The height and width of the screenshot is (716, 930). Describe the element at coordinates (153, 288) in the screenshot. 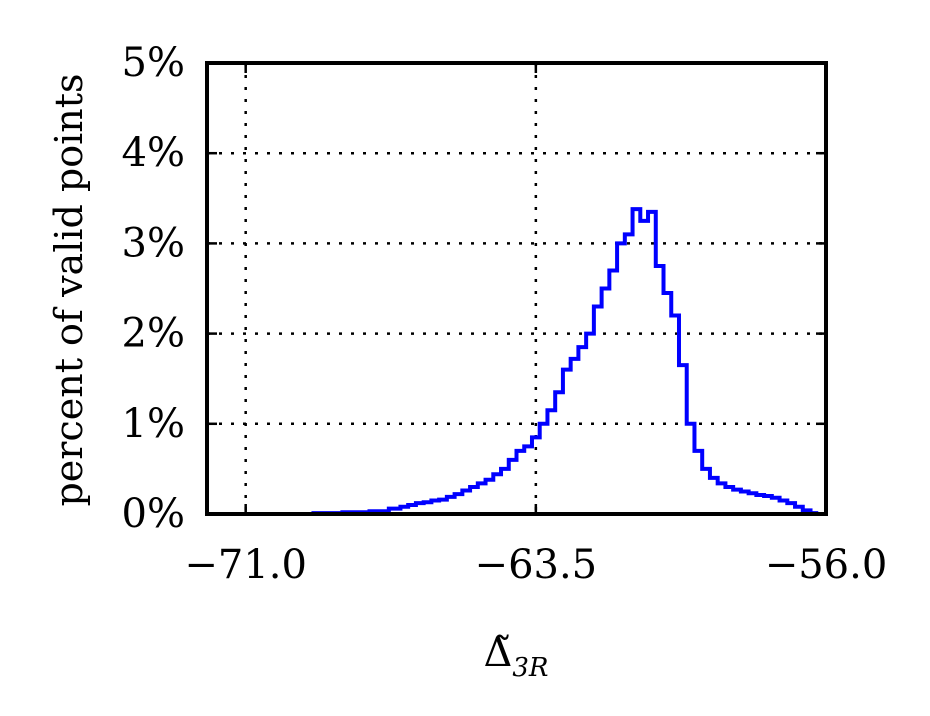

I see `y-tick-labels: 0% 1% 2% 3% 4% 5%` at that location.